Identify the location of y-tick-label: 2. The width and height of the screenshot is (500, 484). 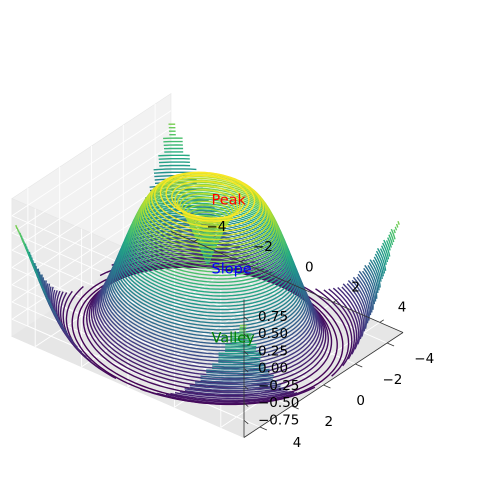
(329, 422).